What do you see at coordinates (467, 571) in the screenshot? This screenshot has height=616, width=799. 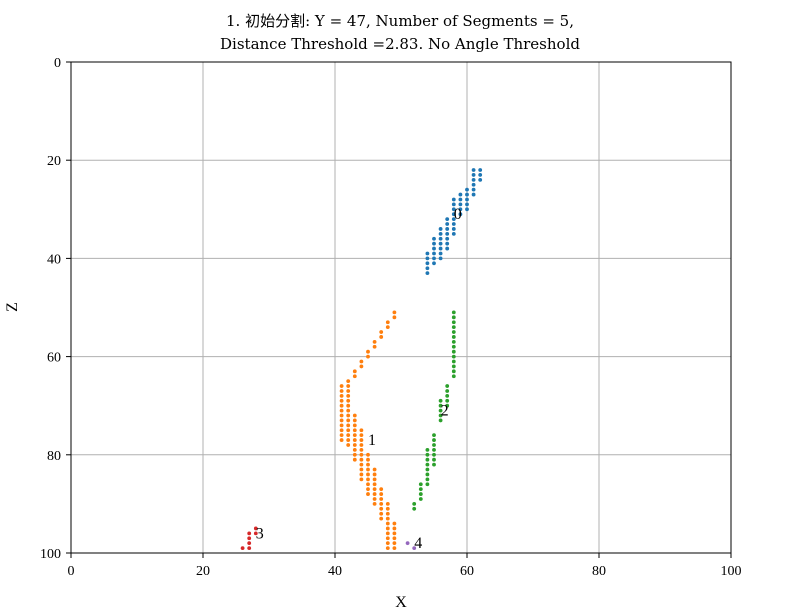 I see `x-tick-label: 60` at bounding box center [467, 571].